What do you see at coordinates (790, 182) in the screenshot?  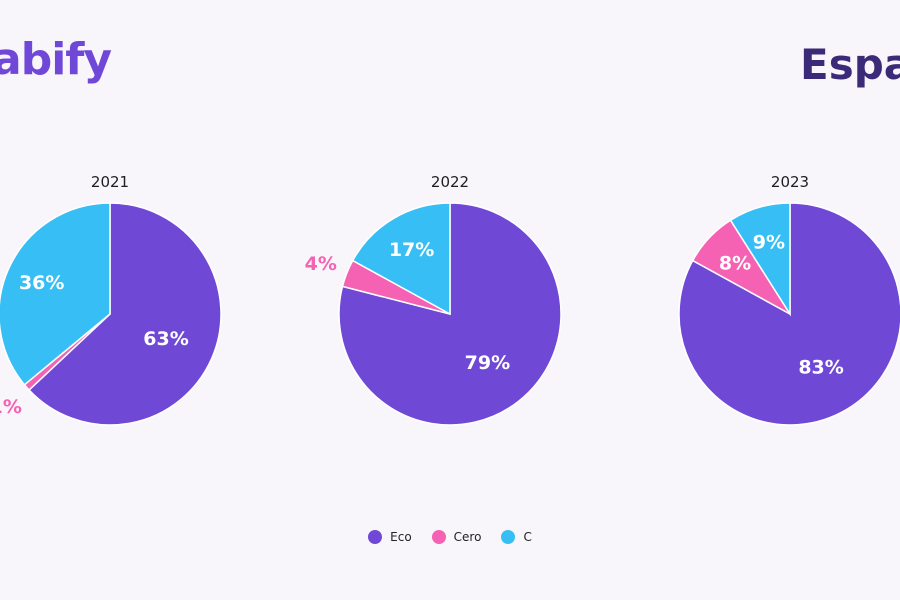 I see `chart-title: 2023` at bounding box center [790, 182].